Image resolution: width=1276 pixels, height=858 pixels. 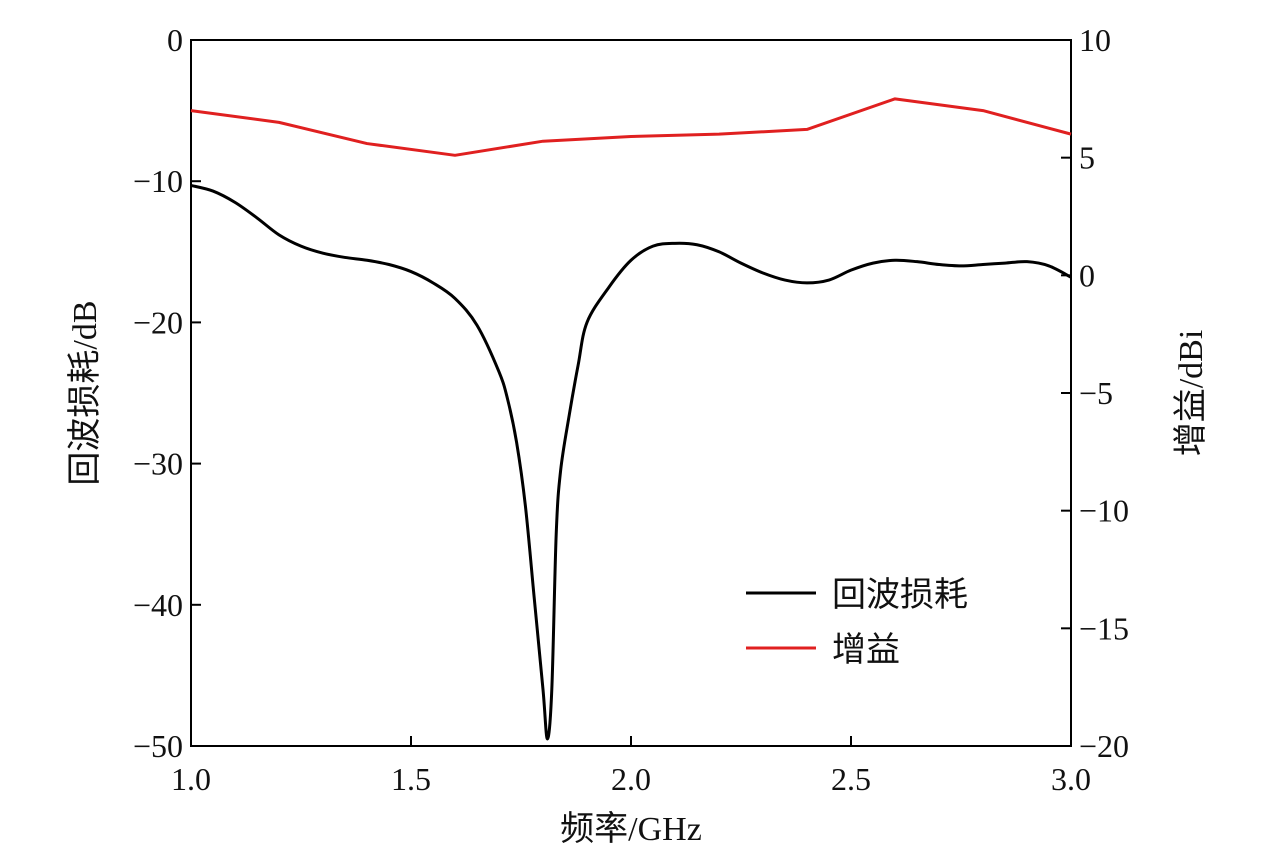 What do you see at coordinates (158, 181) in the screenshot?
I see `left-y-tick-label: −10` at bounding box center [158, 181].